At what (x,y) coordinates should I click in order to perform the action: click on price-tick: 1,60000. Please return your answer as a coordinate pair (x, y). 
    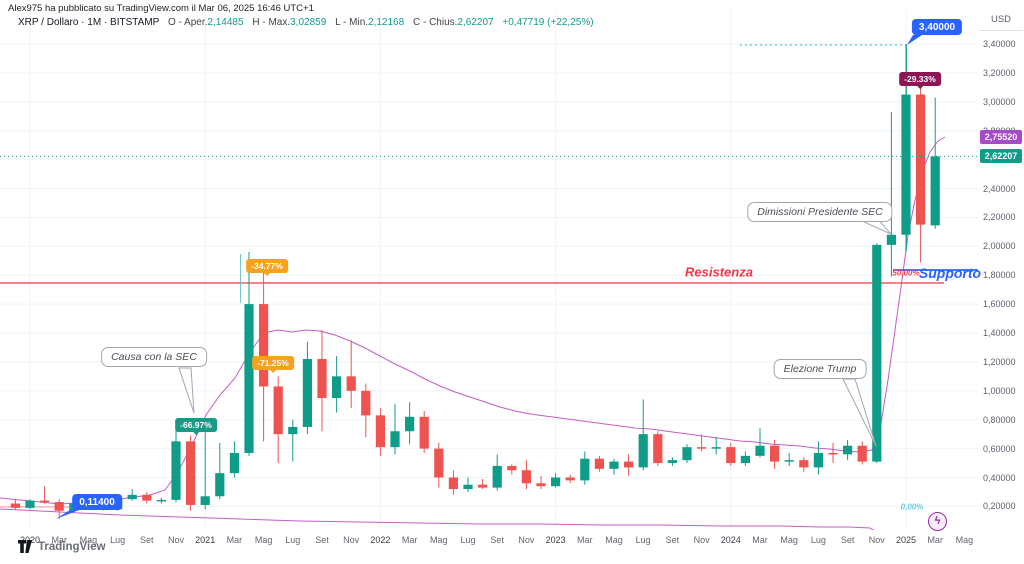
    Looking at the image, I should click on (999, 304).